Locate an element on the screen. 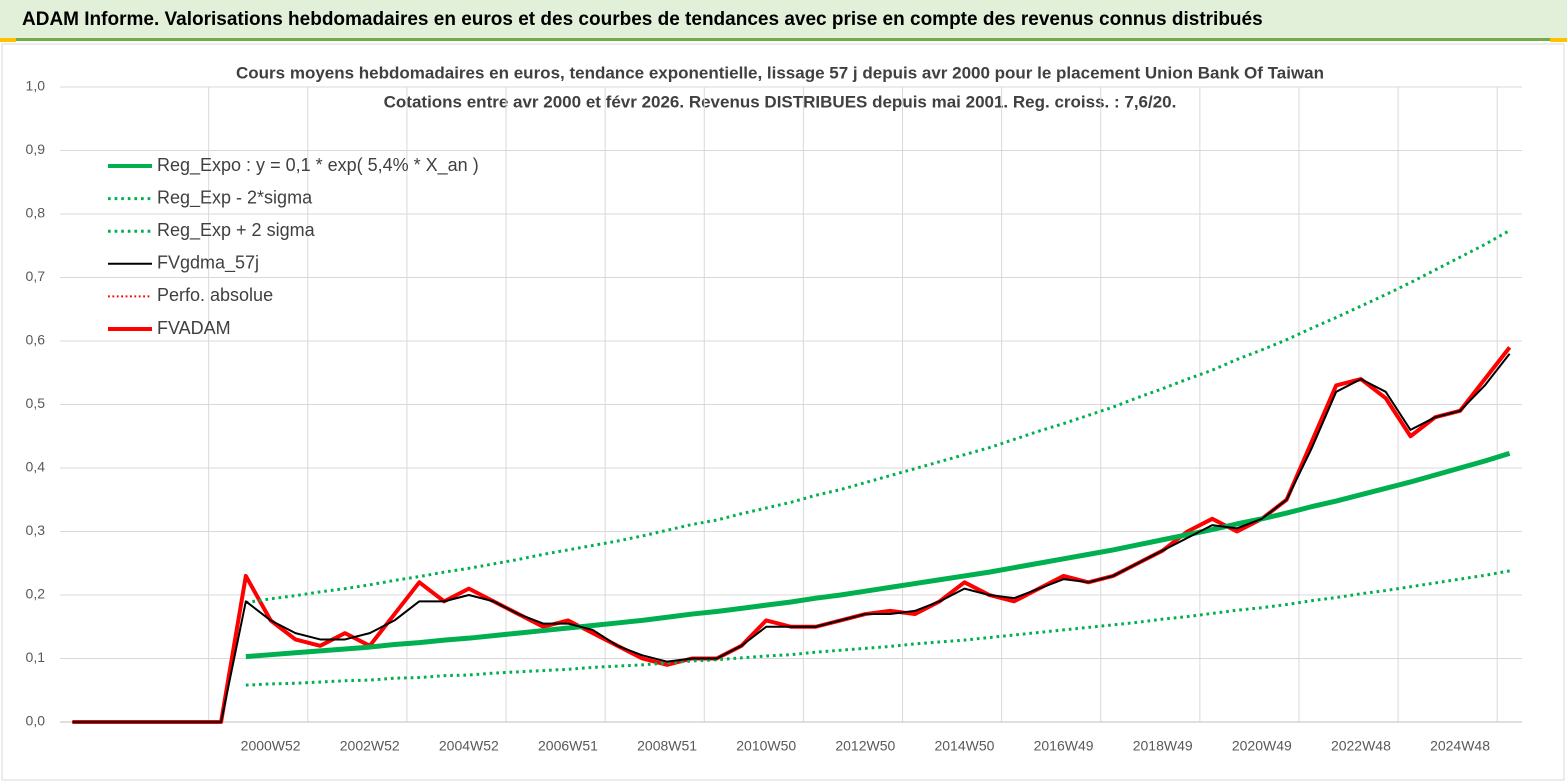  header-rule is located at coordinates (783, 39).